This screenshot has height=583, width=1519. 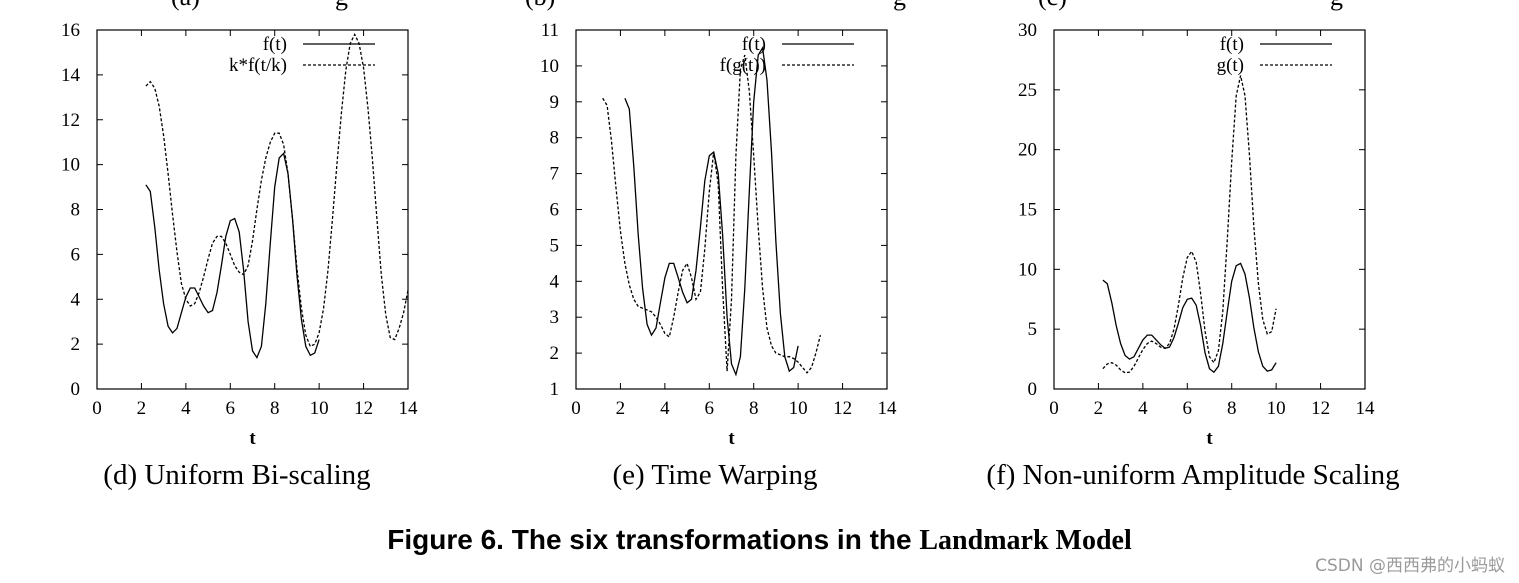 I want to click on y-tick-label: 25, so click(x=1027, y=90).